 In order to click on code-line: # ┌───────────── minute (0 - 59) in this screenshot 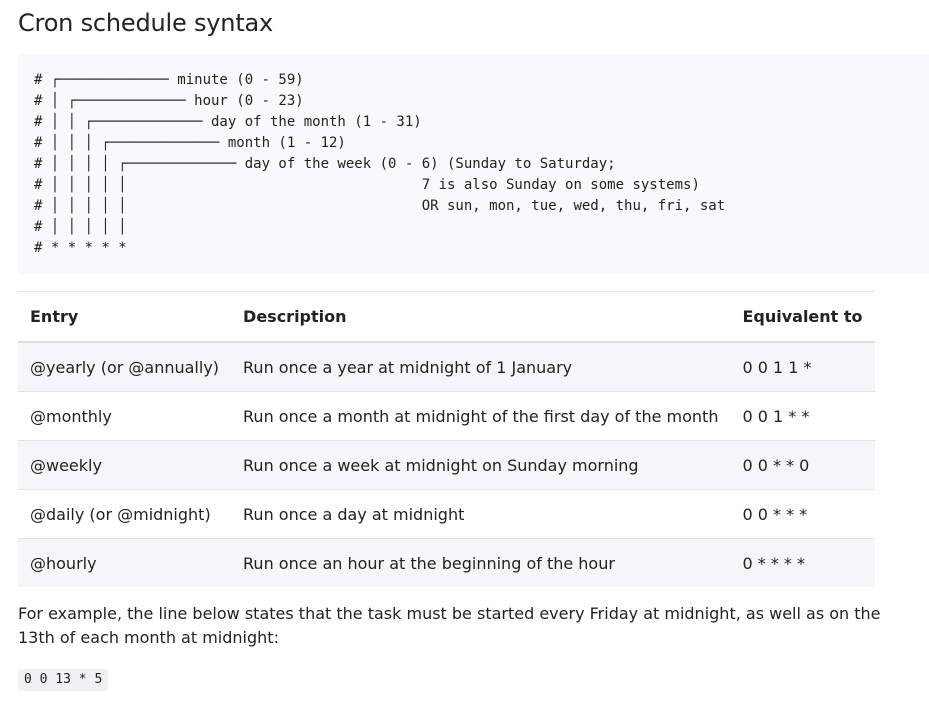, I will do `click(169, 80)`.